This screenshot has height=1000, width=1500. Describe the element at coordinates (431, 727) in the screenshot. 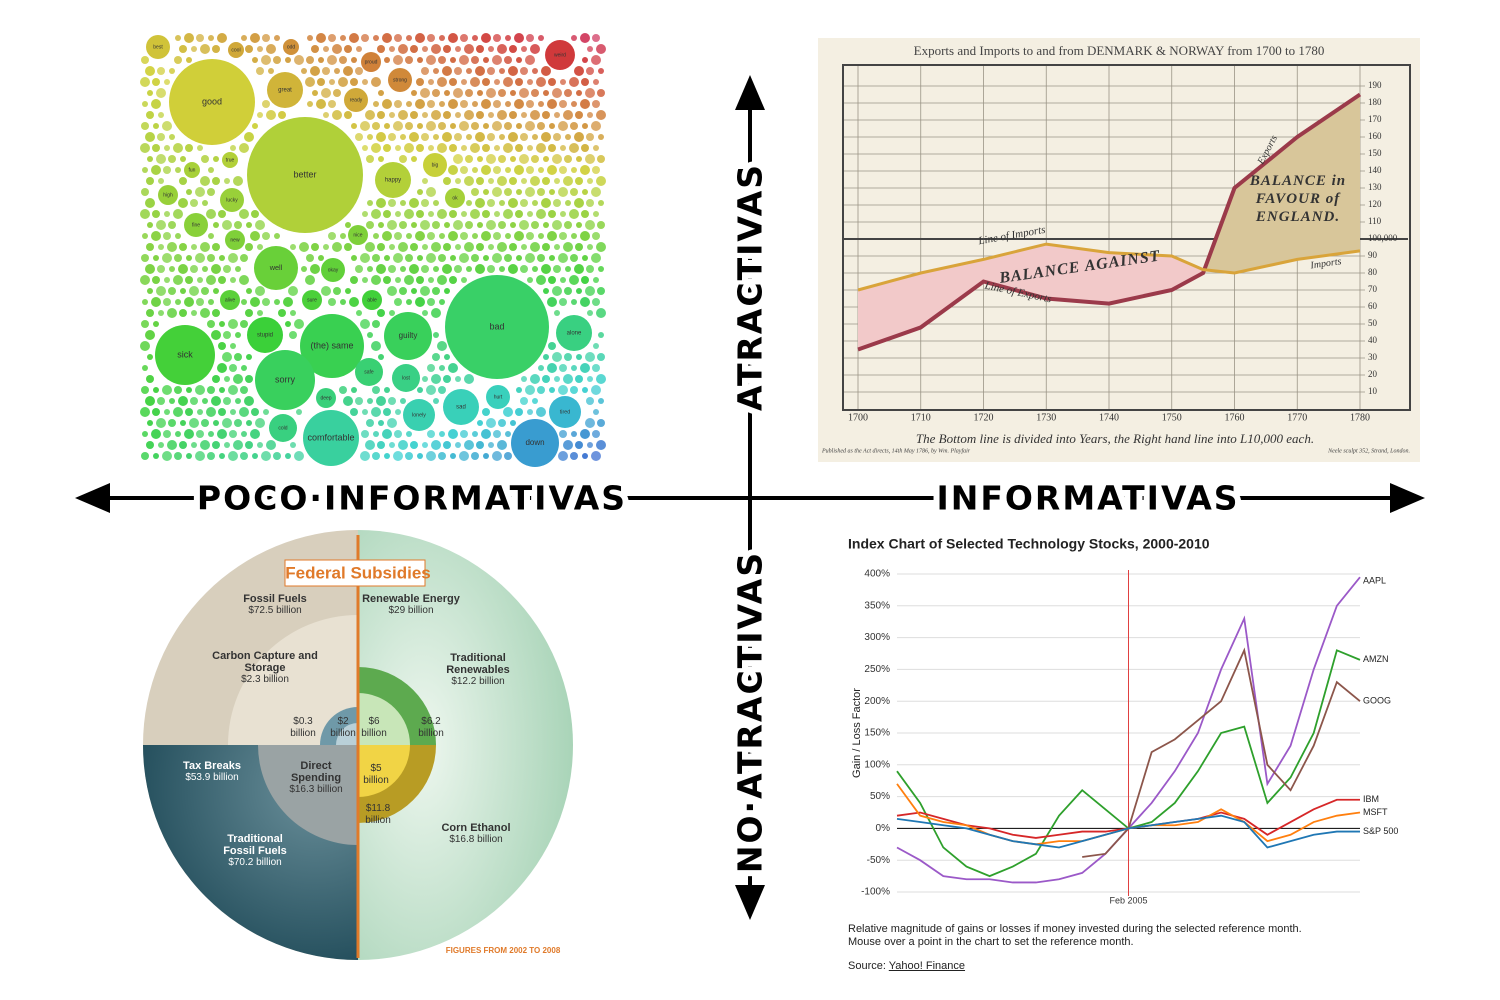

I see `subsidy-amount: $6.2 billion` at that location.